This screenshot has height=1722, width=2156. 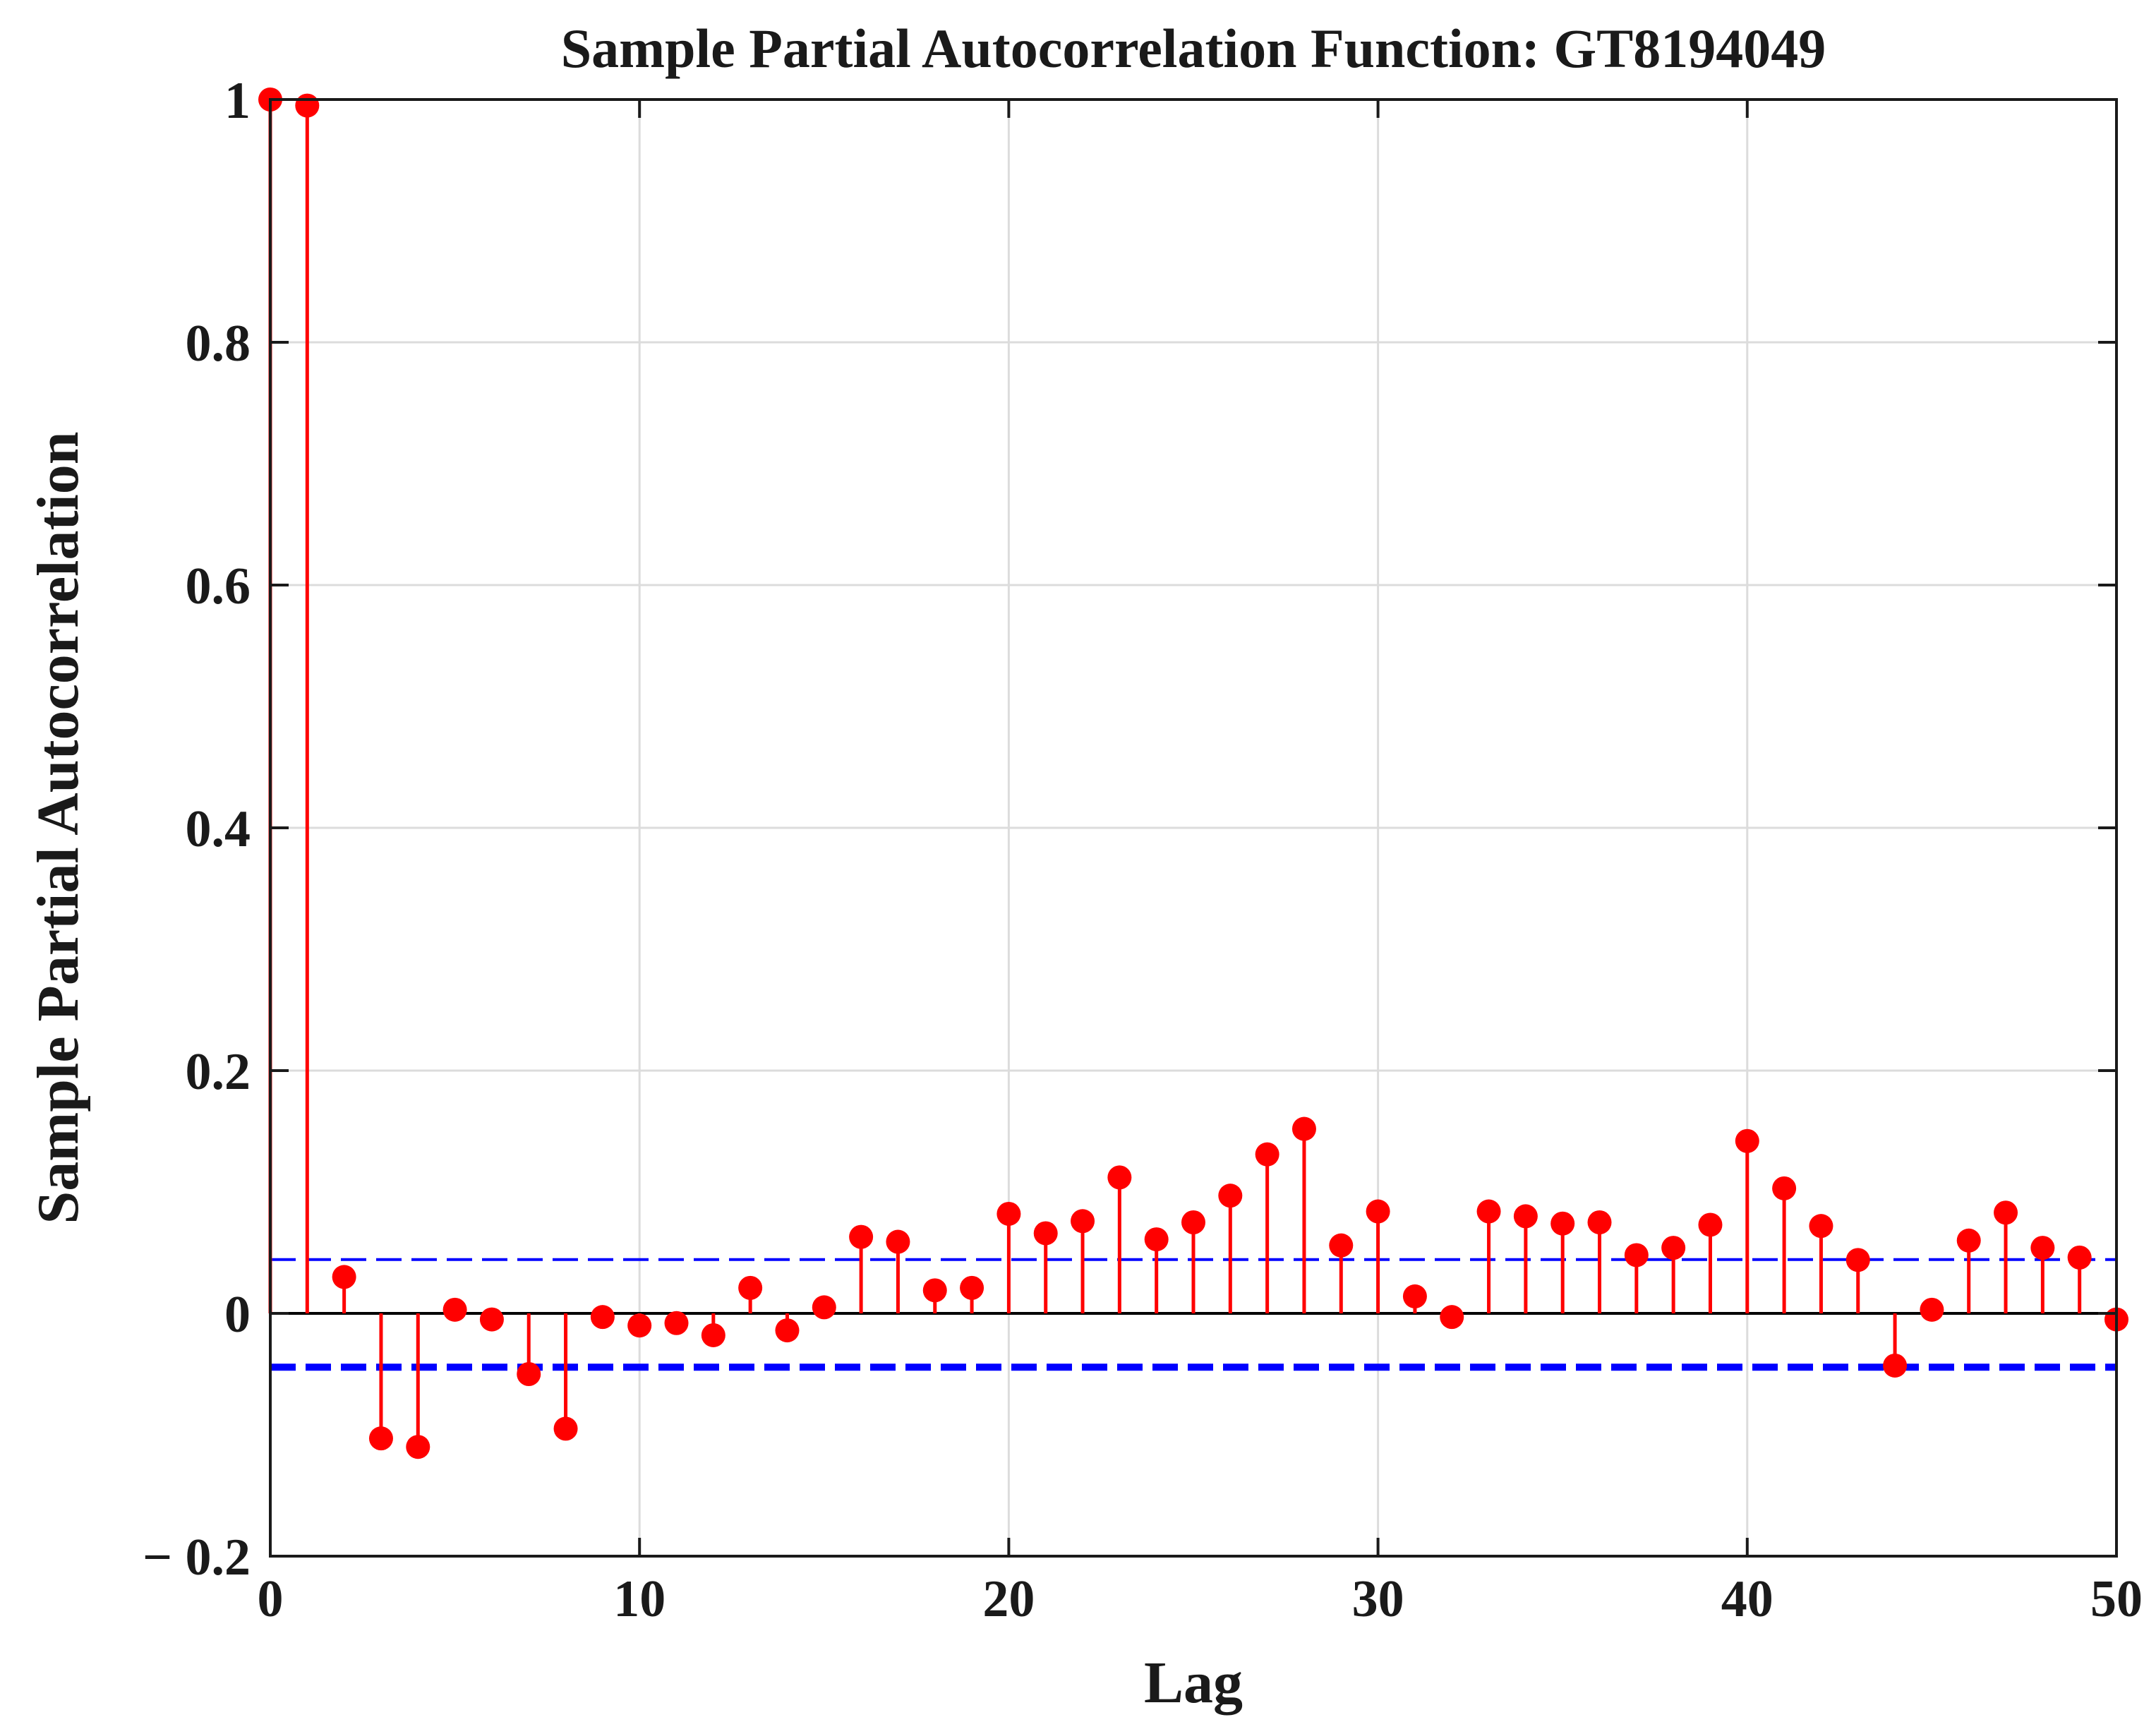 What do you see at coordinates (271, 1599) in the screenshot?
I see `x-tick-label: 0` at bounding box center [271, 1599].